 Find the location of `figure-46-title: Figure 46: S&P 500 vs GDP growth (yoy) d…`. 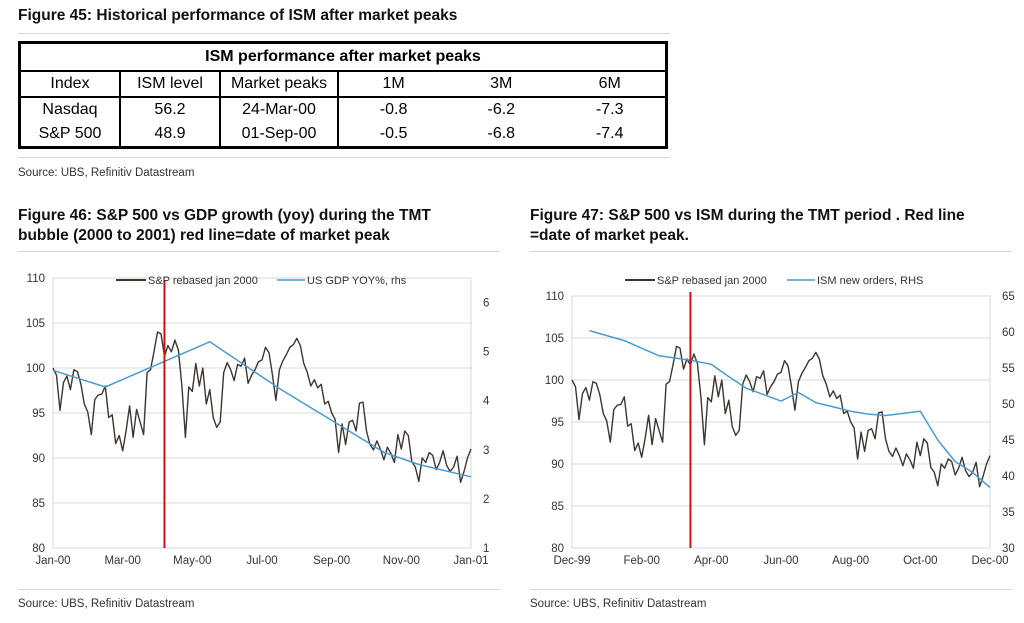

figure-46-title: Figure 46: S&P 500 vs GDP growth (yoy) d… is located at coordinates (224, 226).